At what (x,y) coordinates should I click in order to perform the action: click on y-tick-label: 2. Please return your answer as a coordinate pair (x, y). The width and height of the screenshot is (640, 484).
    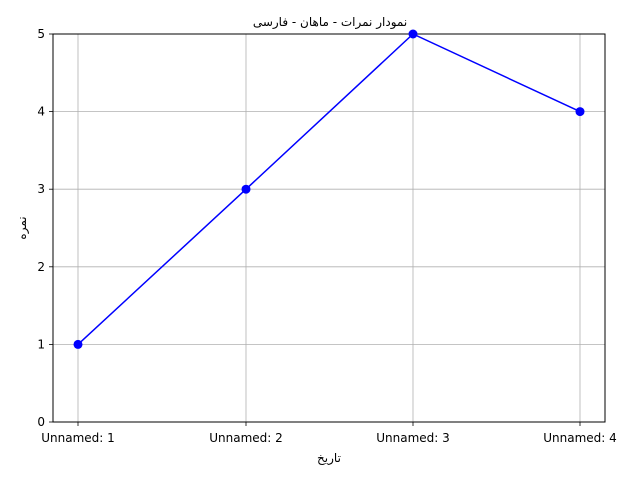
    Looking at the image, I should click on (41, 267).